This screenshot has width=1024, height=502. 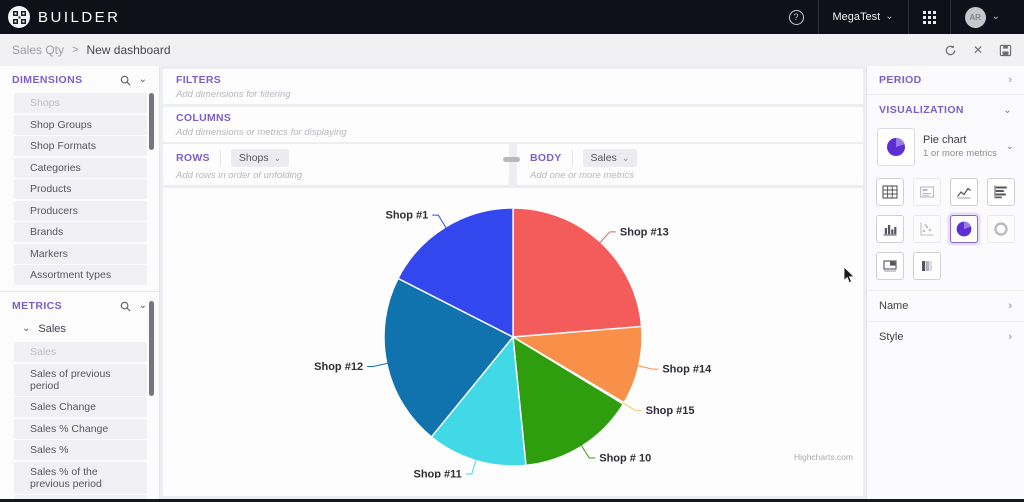 What do you see at coordinates (603, 158) in the screenshot?
I see `body-chip-label: Sales` at bounding box center [603, 158].